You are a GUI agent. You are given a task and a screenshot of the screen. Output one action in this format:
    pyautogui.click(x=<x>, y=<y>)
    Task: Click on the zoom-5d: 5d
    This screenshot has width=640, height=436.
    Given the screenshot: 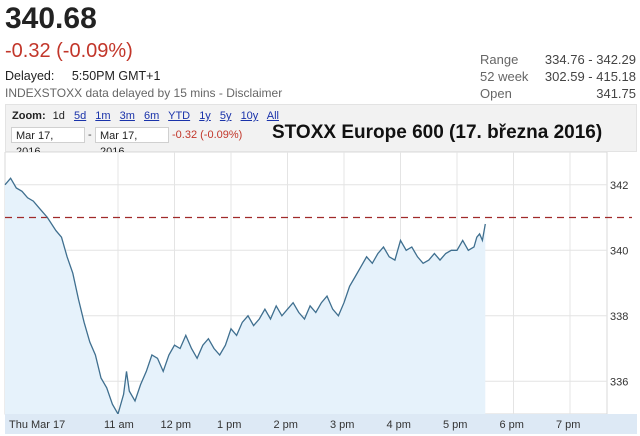 What is the action you would take?
    pyautogui.click(x=80, y=116)
    